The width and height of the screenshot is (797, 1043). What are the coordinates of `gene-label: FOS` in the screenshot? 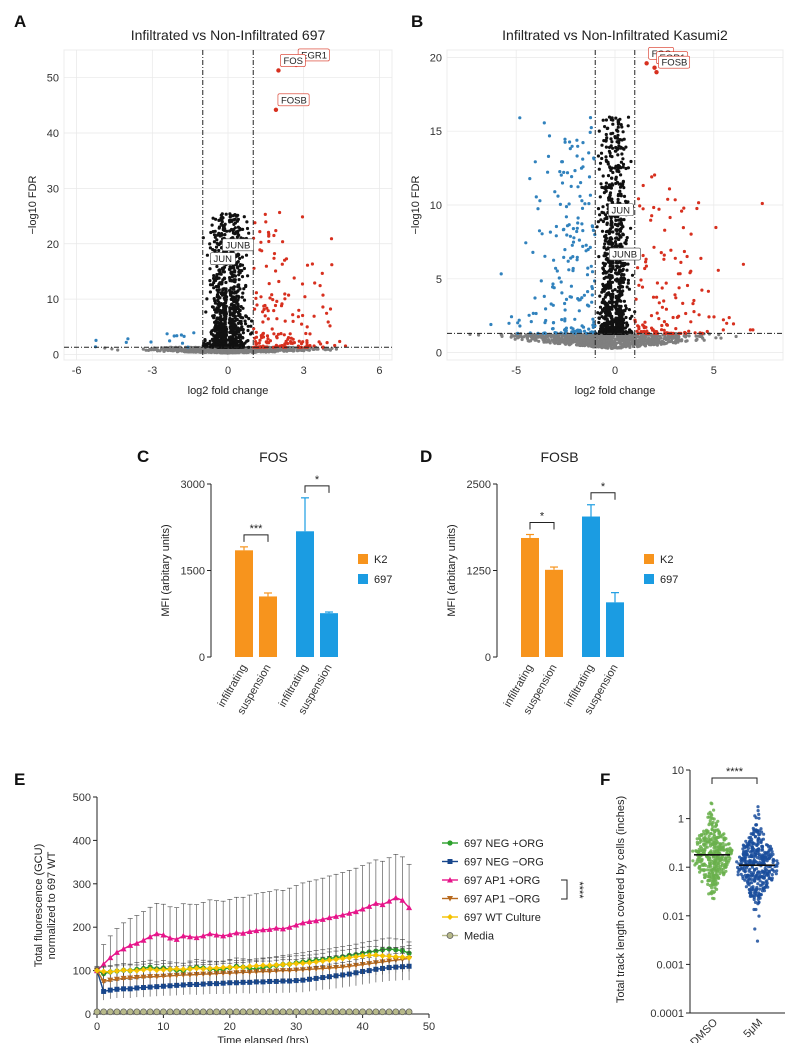 It's located at (293, 61).